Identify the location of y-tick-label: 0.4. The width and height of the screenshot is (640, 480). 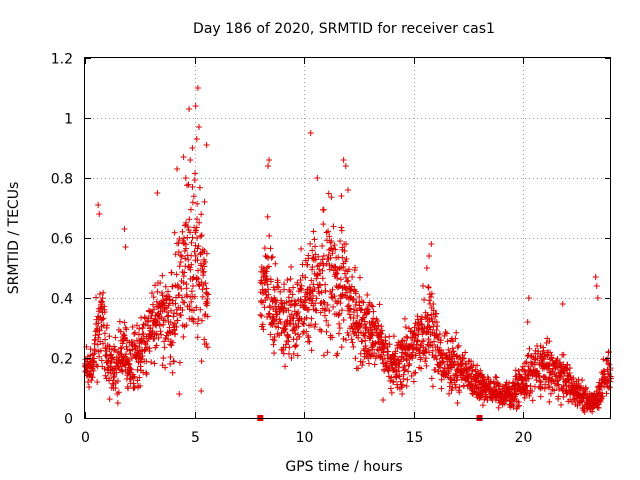
(62, 300).